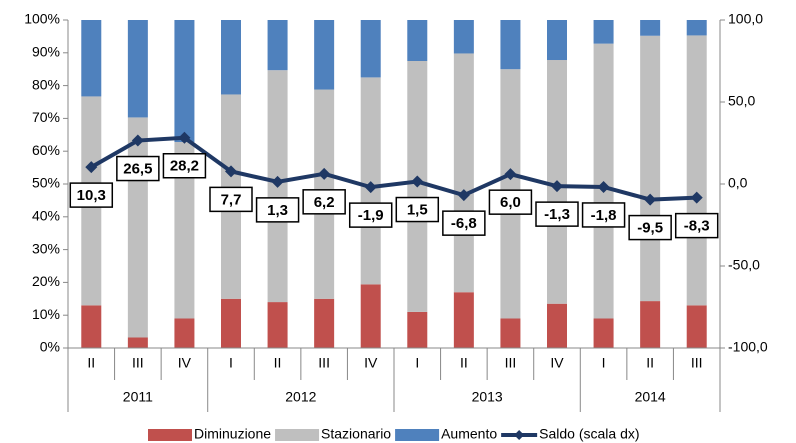 This screenshot has height=443, width=796. What do you see at coordinates (393, 168) in the screenshot?
I see `line` at bounding box center [393, 168].